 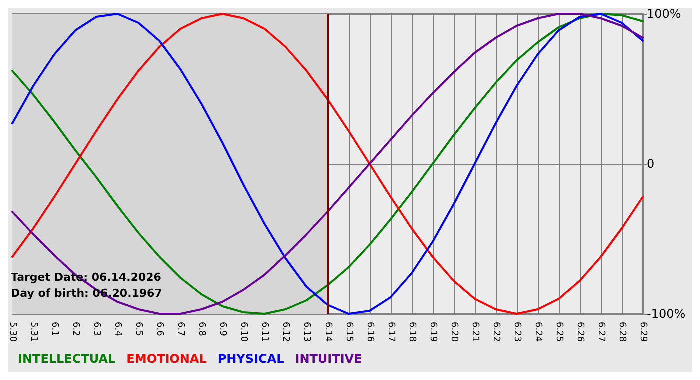 I want to click on x-tick-label: 6.7, so click(x=181, y=329).